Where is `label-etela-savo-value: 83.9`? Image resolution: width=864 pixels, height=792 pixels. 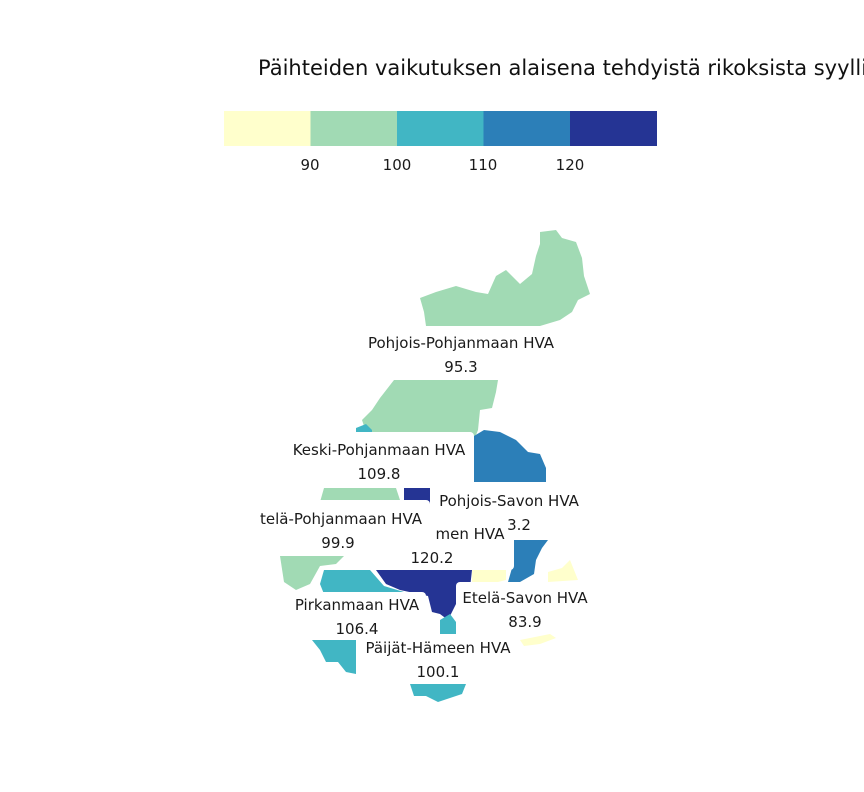
label-etela-savo-value: 83.9 is located at coordinates (524, 622).